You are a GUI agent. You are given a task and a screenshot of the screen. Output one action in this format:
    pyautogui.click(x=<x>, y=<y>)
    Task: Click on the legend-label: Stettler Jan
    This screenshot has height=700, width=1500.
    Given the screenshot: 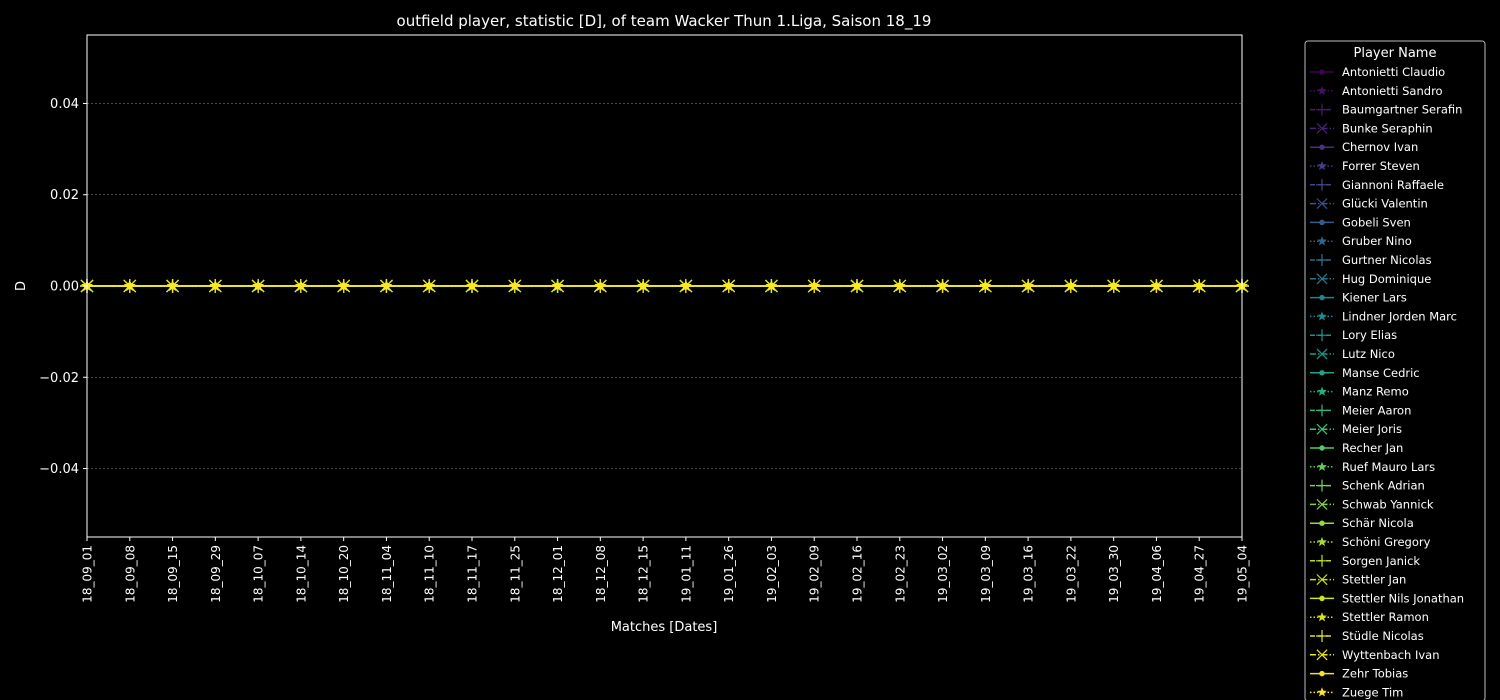 What is the action you would take?
    pyautogui.click(x=1374, y=580)
    